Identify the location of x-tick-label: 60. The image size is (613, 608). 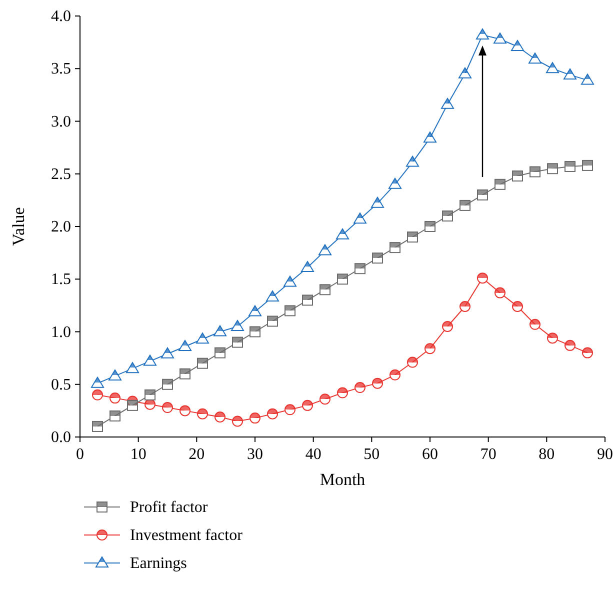
(430, 454).